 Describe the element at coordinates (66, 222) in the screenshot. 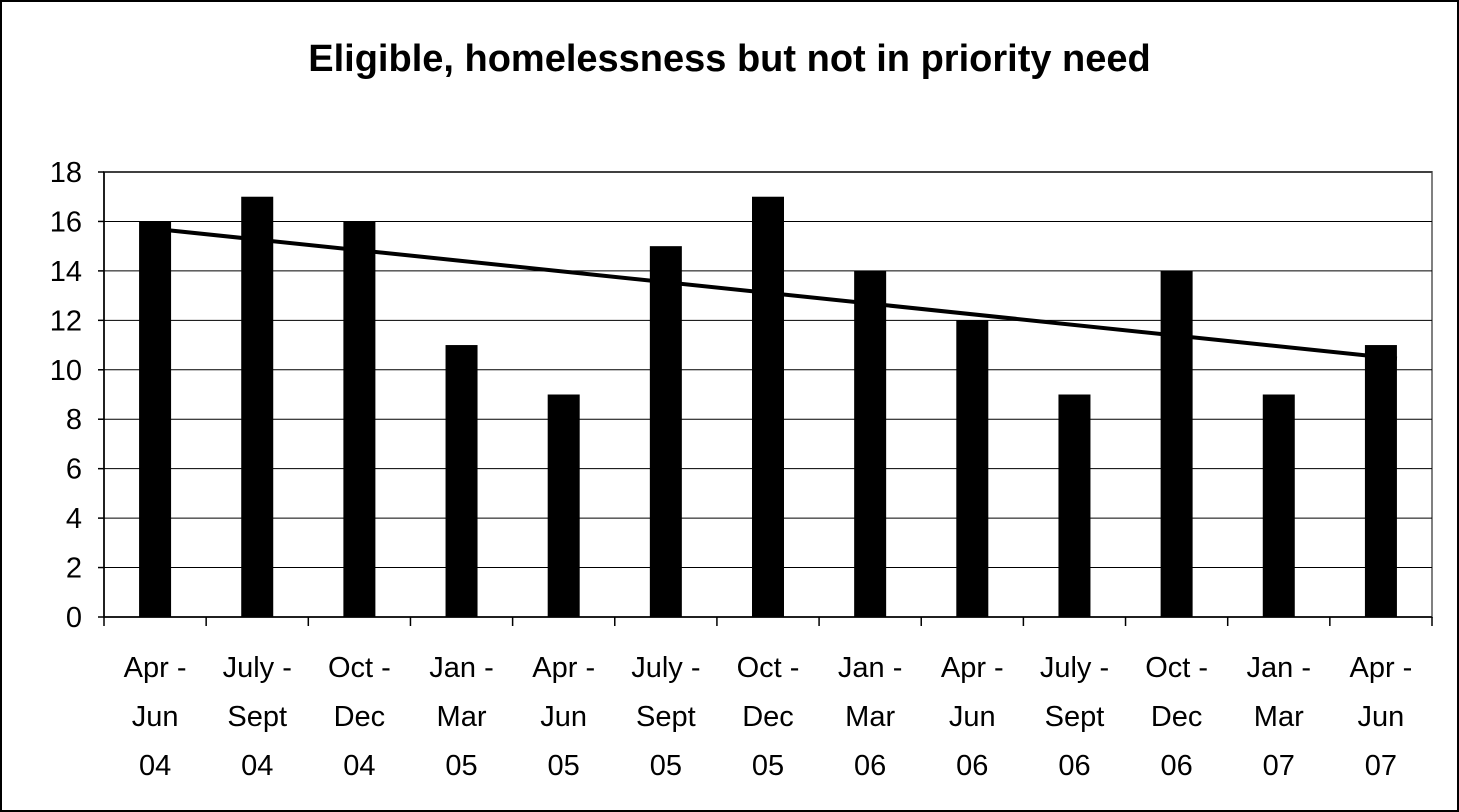

I see `y-tick-label: 16` at that location.